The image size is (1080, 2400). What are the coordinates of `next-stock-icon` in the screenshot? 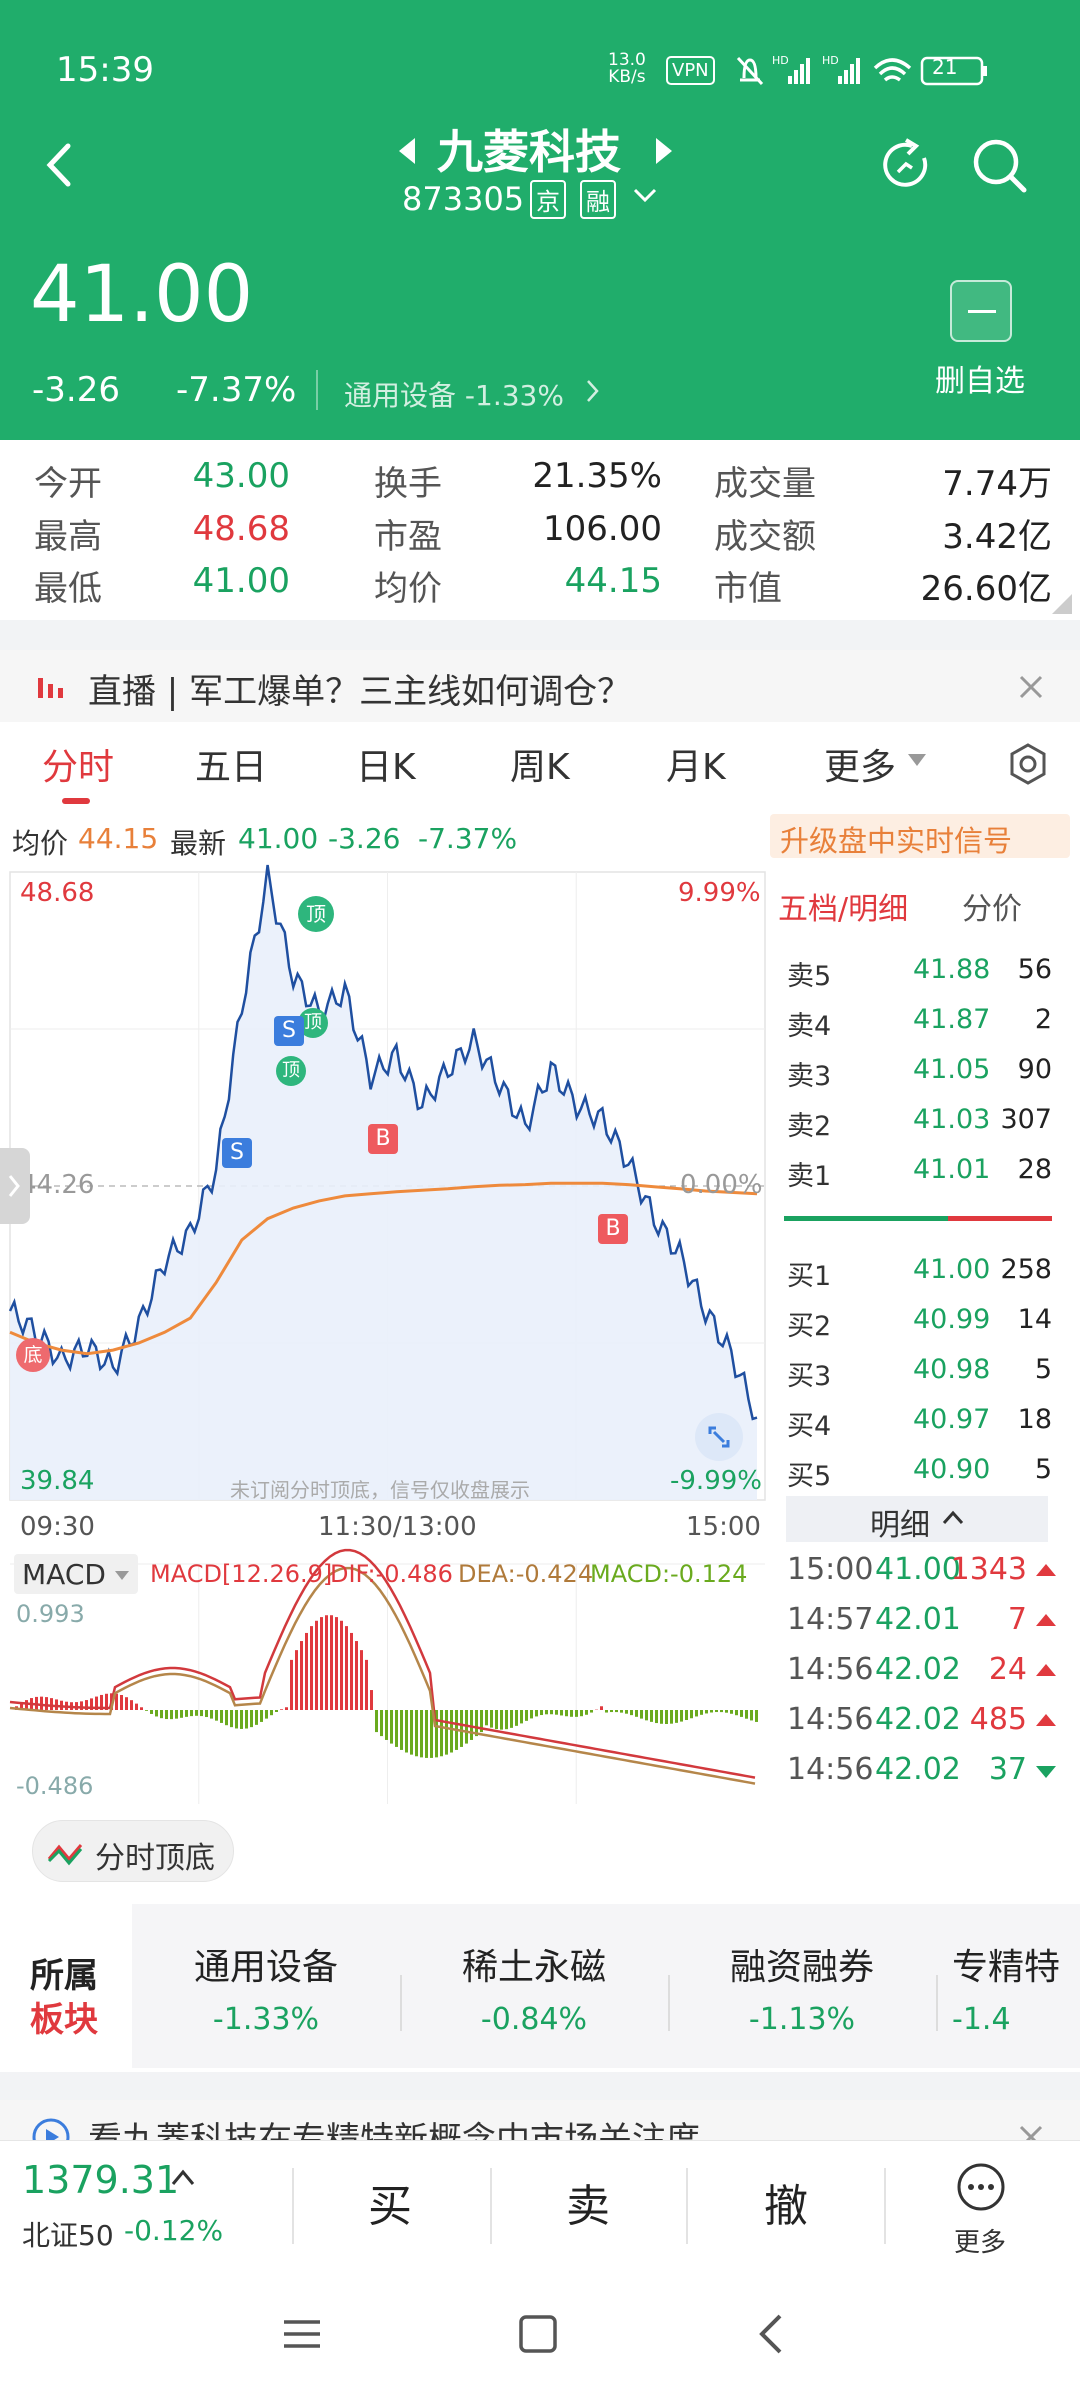 It's located at (664, 151).